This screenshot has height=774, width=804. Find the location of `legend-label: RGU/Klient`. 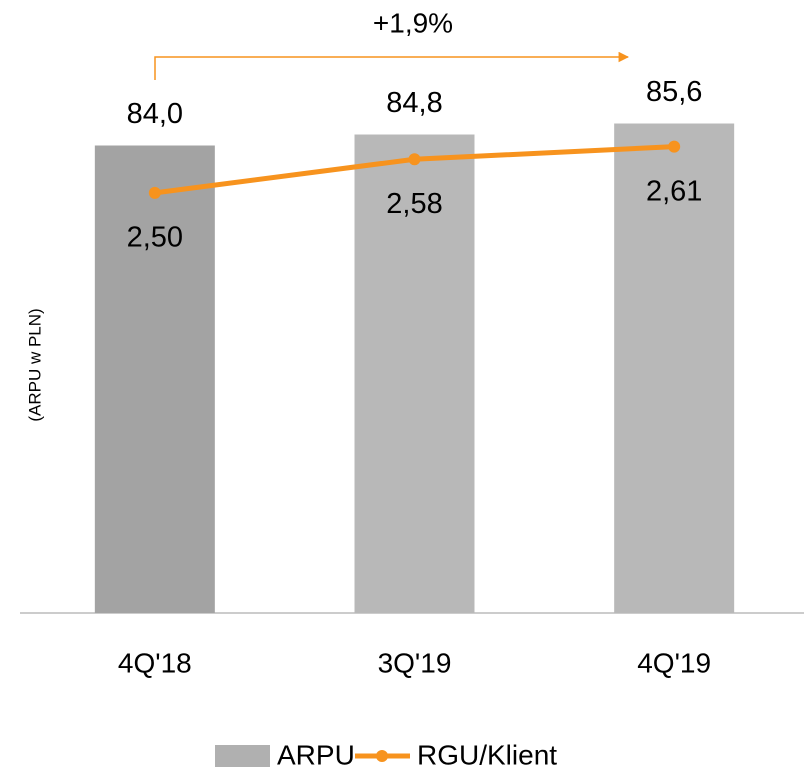

legend-label: RGU/Klient is located at coordinates (487, 754).